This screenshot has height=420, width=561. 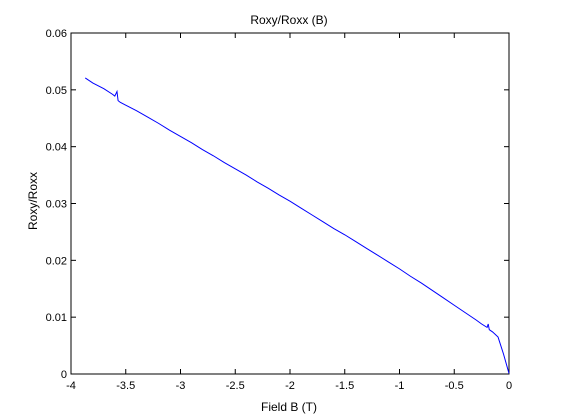 What do you see at coordinates (56, 34) in the screenshot?
I see `y-tick-label: 0.06` at bounding box center [56, 34].